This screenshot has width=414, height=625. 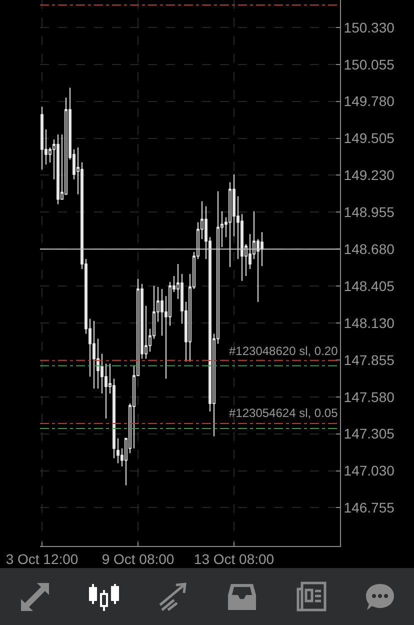 What do you see at coordinates (369, 101) in the screenshot?
I see `y-tick-label: 149.780` at bounding box center [369, 101].